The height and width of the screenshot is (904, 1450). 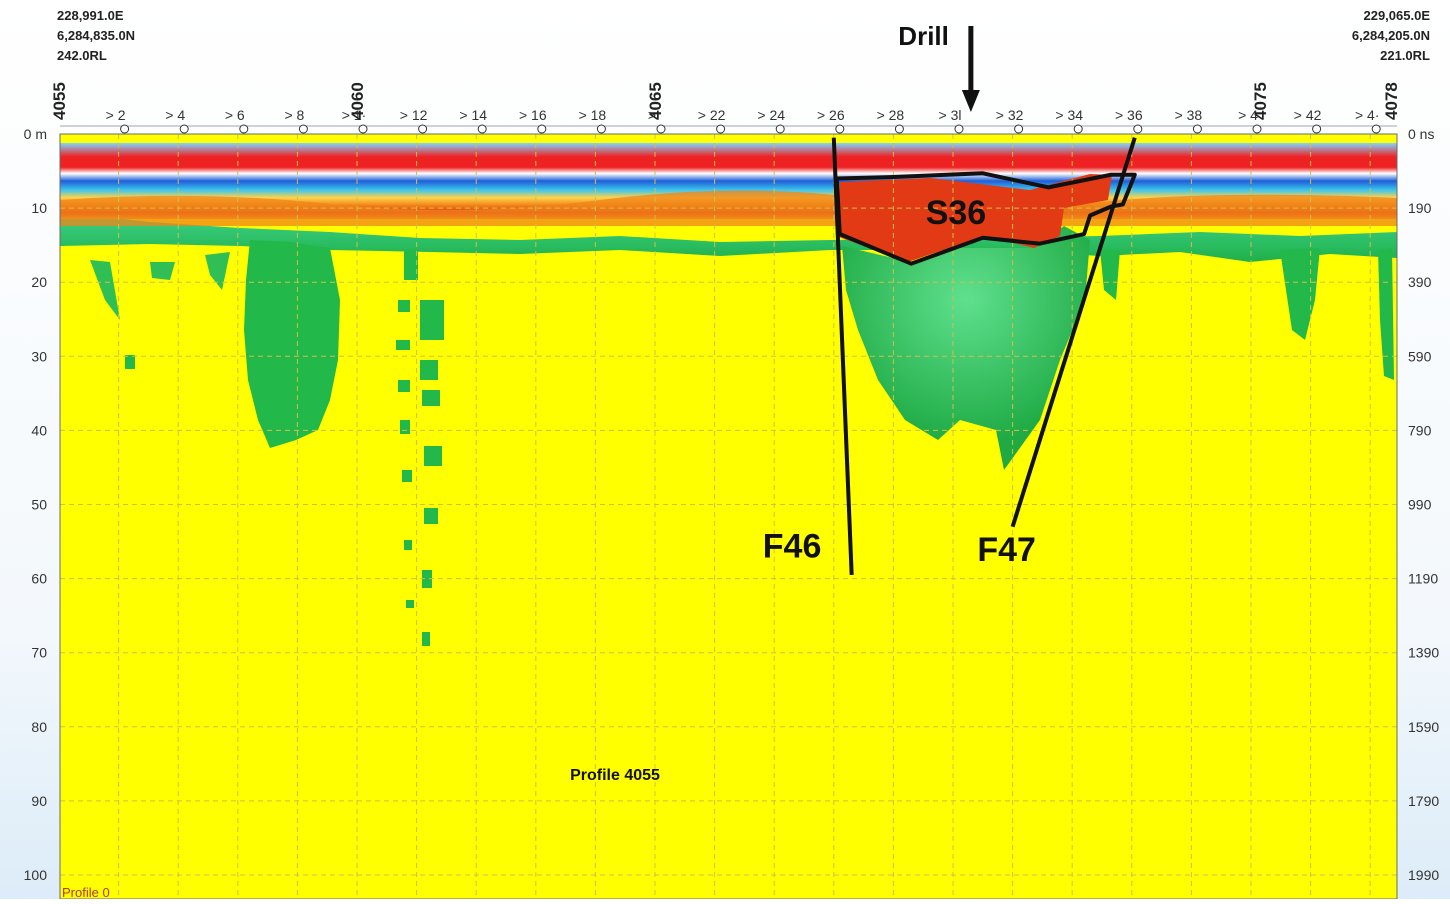 What do you see at coordinates (1189, 115) in the screenshot?
I see `x-tick-label: > 38` at bounding box center [1189, 115].